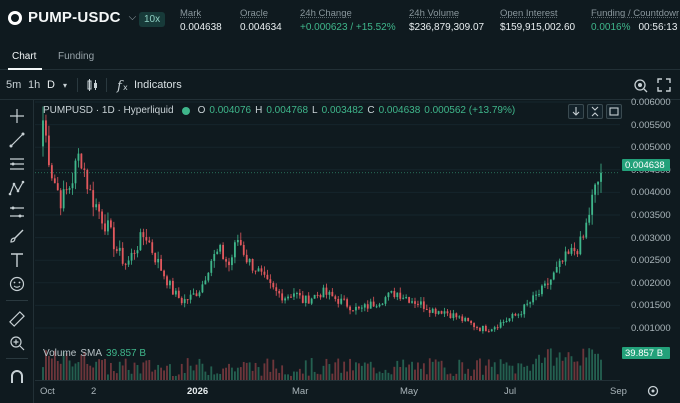  I want to click on leverage-badge: 10x, so click(152, 19).